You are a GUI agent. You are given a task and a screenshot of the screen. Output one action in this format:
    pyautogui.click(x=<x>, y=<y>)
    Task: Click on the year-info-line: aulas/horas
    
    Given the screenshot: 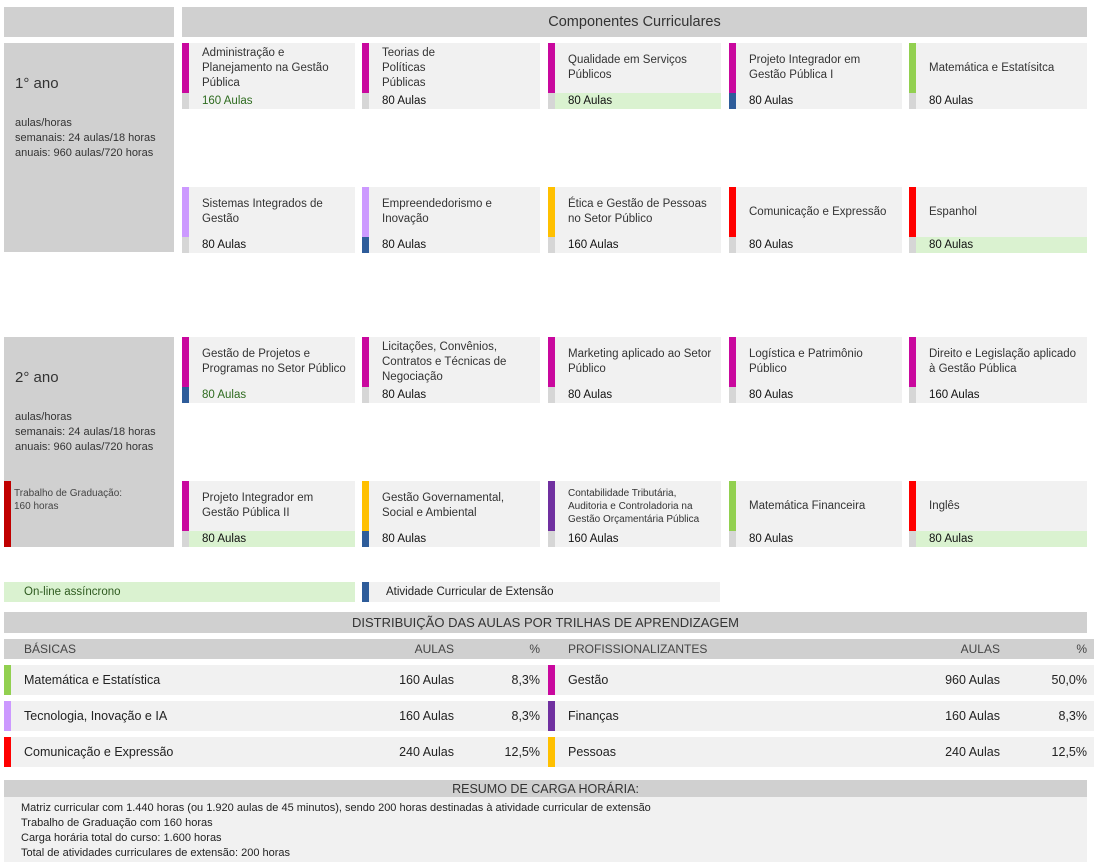 What is the action you would take?
    pyautogui.click(x=43, y=417)
    